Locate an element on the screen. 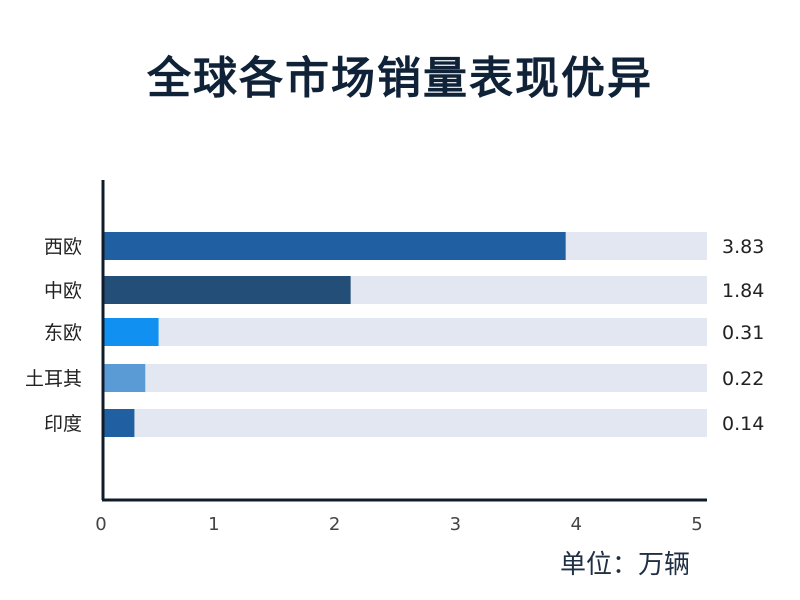 The image size is (800, 600). value-label: 0.14 is located at coordinates (743, 424).